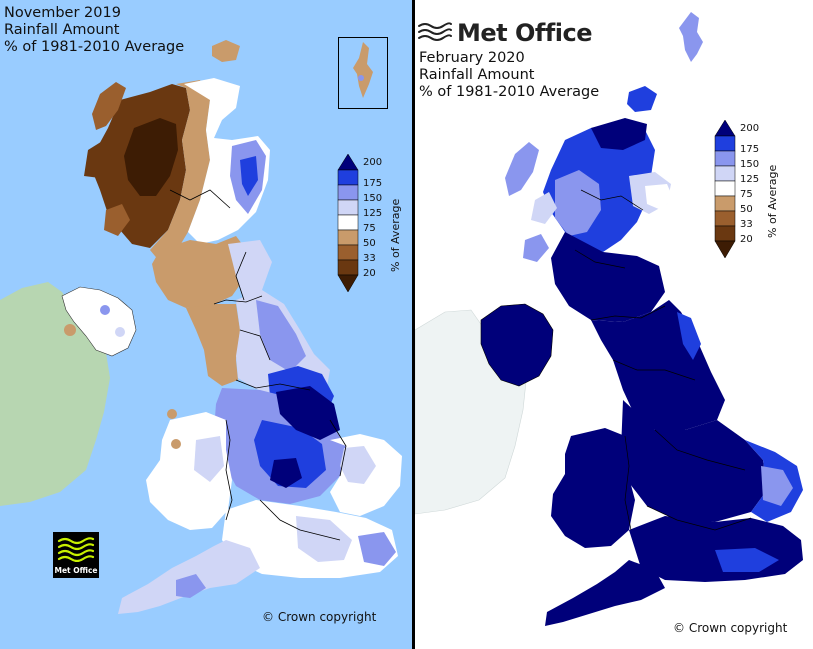 This screenshot has height=649, width=813. Describe the element at coordinates (281, 336) in the screenshot. I see `northern-england-wet` at that location.